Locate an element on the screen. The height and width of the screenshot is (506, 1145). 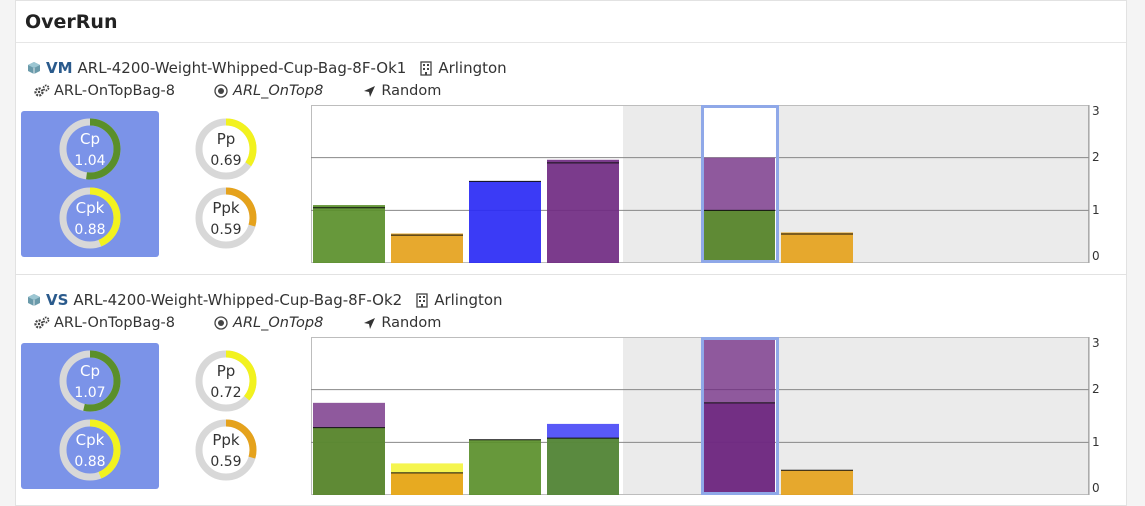
gauge-value: 1.04 is located at coordinates (90, 161).